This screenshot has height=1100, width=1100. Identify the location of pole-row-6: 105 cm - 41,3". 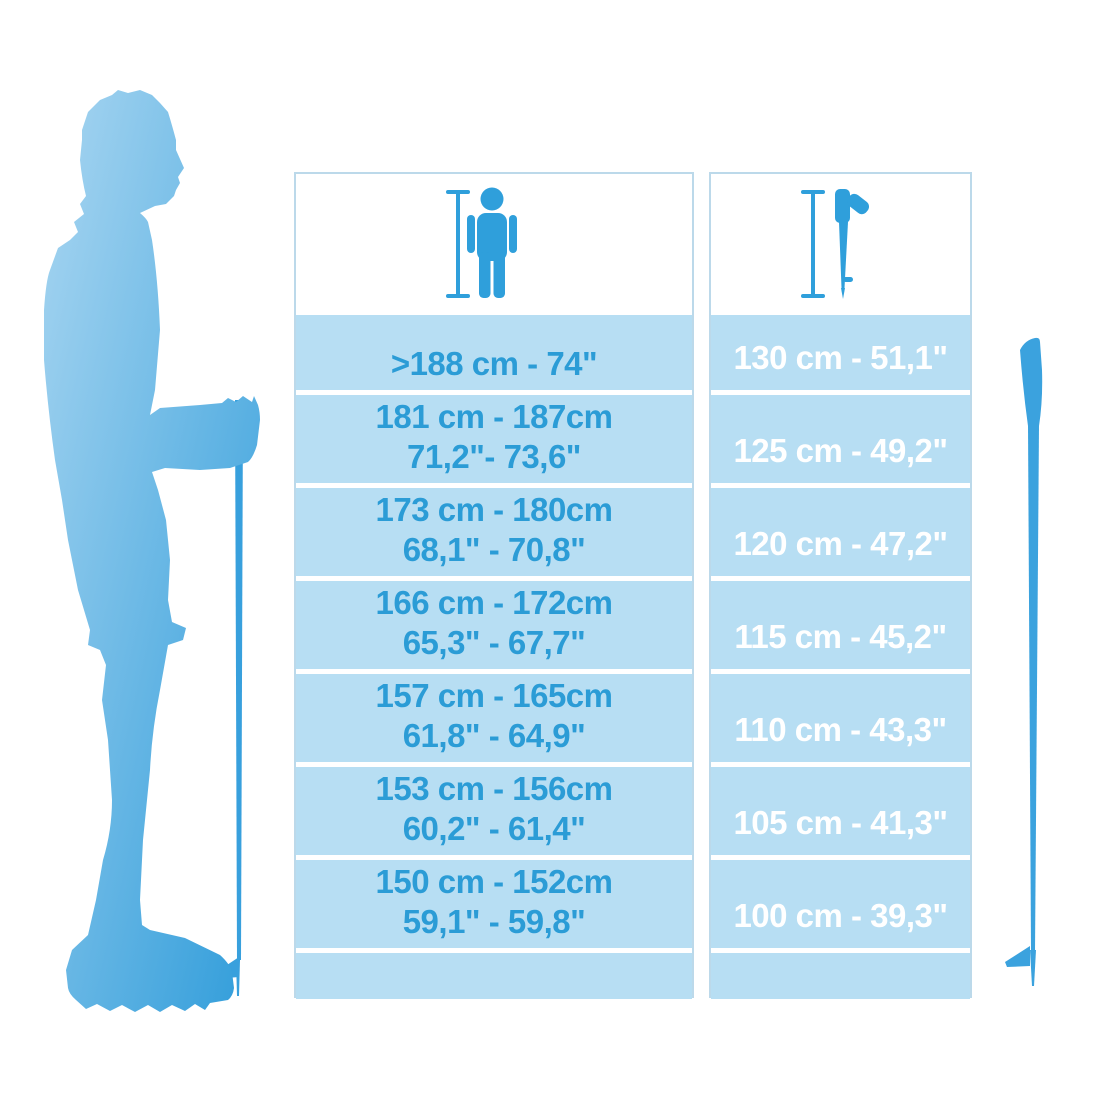
(840, 811).